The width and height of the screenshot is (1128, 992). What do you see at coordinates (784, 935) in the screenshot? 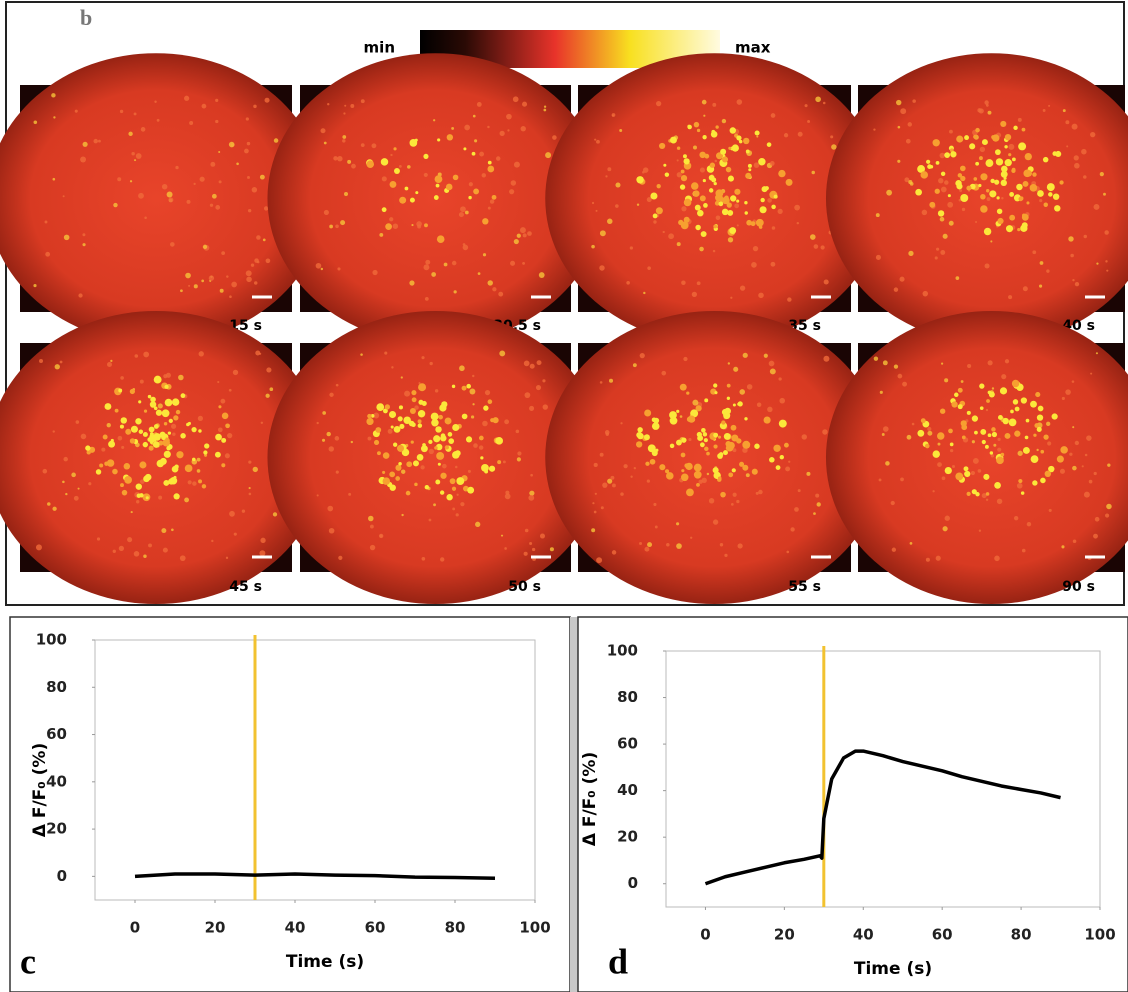
I see `x-tick-label: 20` at bounding box center [784, 935].